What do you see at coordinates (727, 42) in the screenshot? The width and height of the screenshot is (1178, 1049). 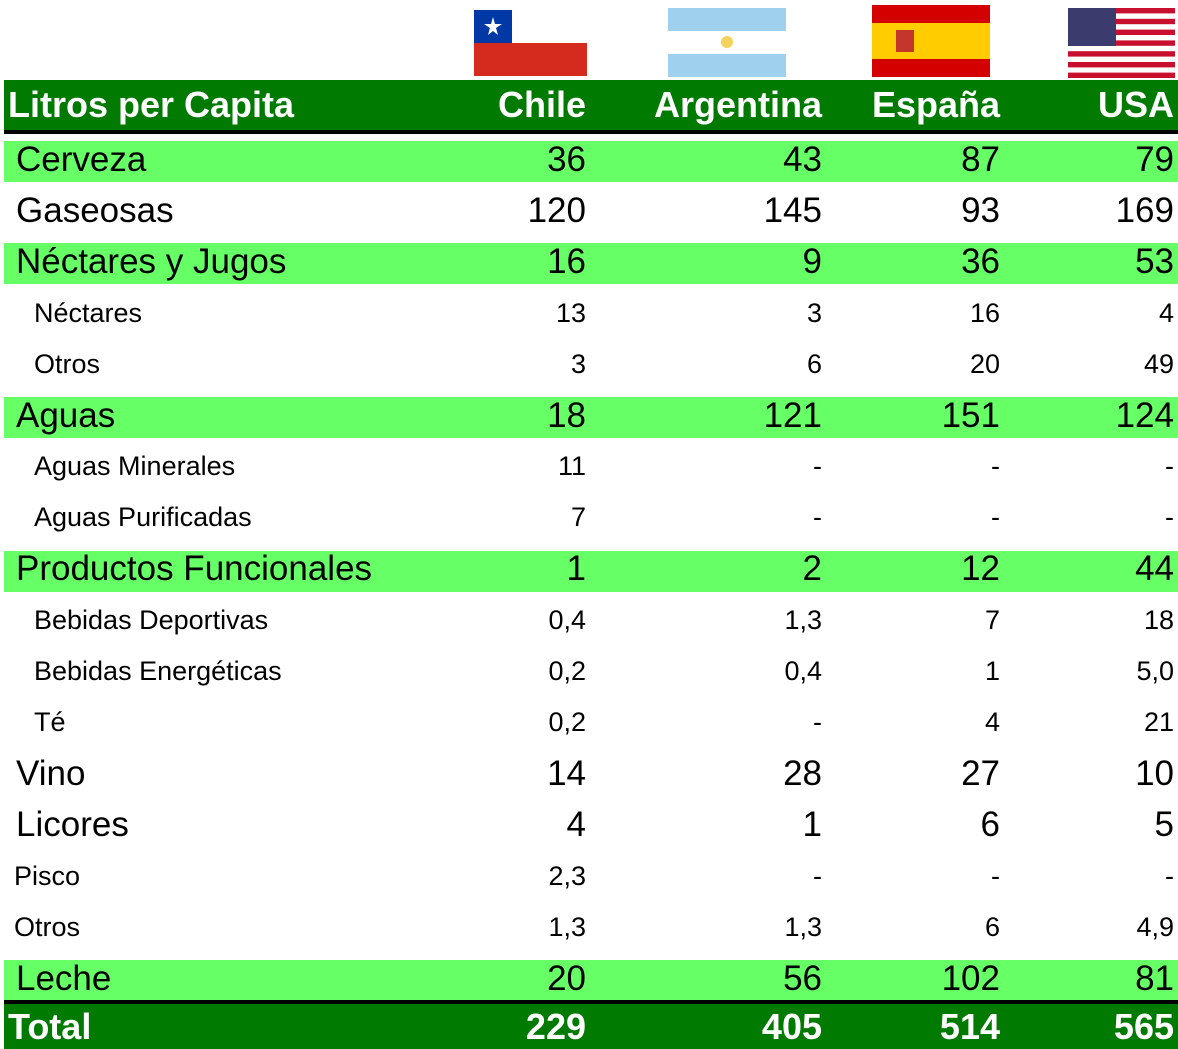 I see `flag-argentina` at bounding box center [727, 42].